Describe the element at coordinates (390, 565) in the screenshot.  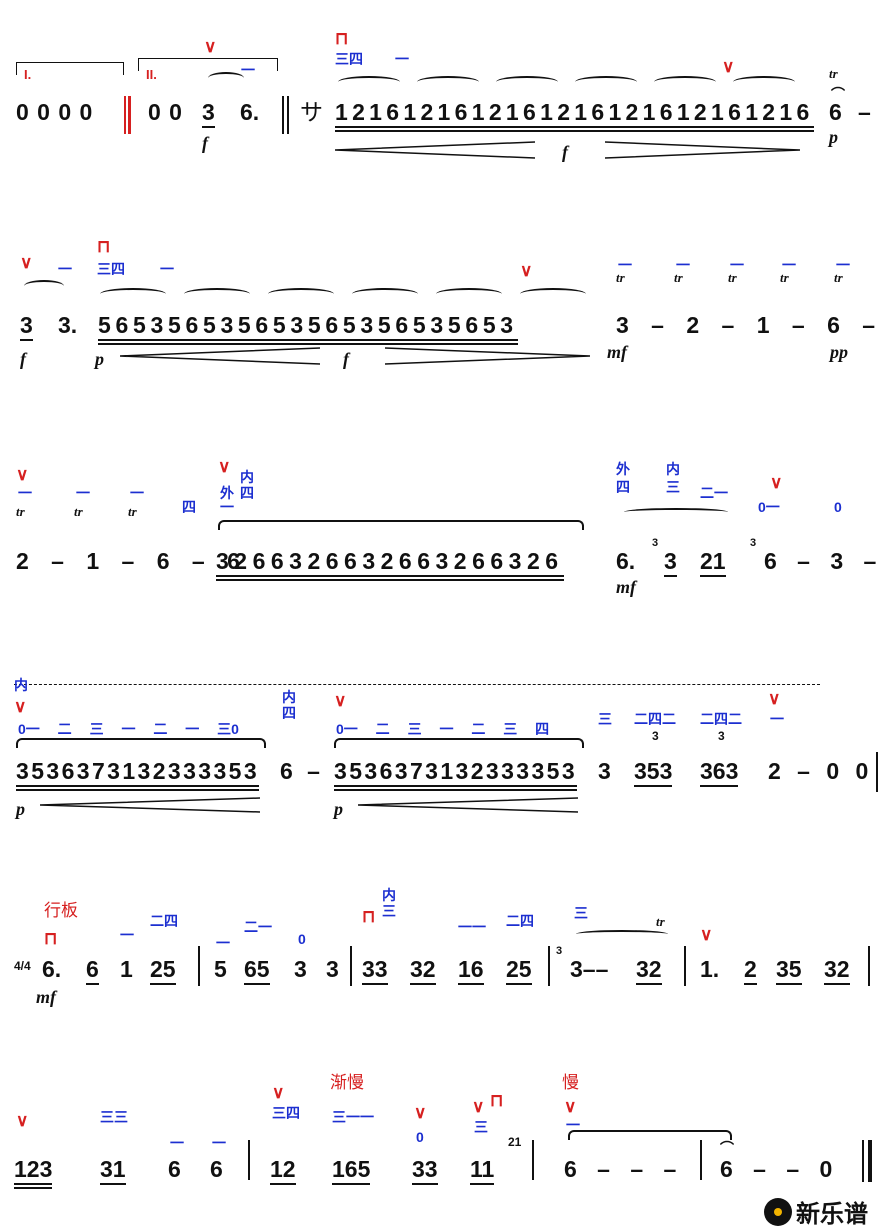
I see `note-run: 3266326632663266326` at that location.